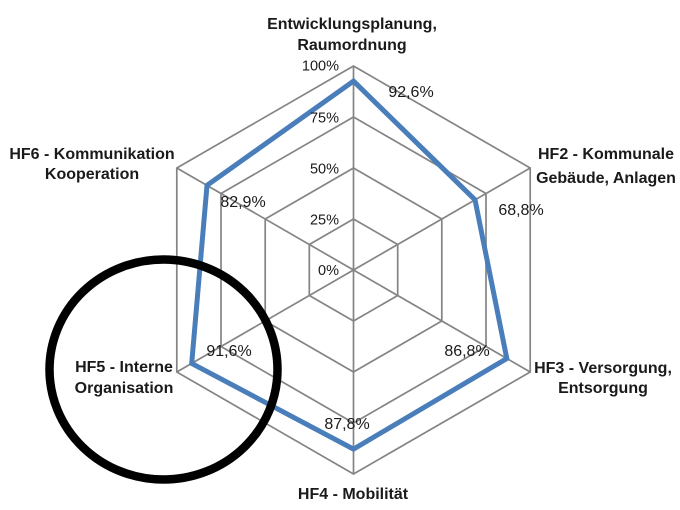 This screenshot has width=680, height=510. What do you see at coordinates (603, 368) in the screenshot?
I see `axis-label-hf3: HF3 - Versorgung,` at bounding box center [603, 368].